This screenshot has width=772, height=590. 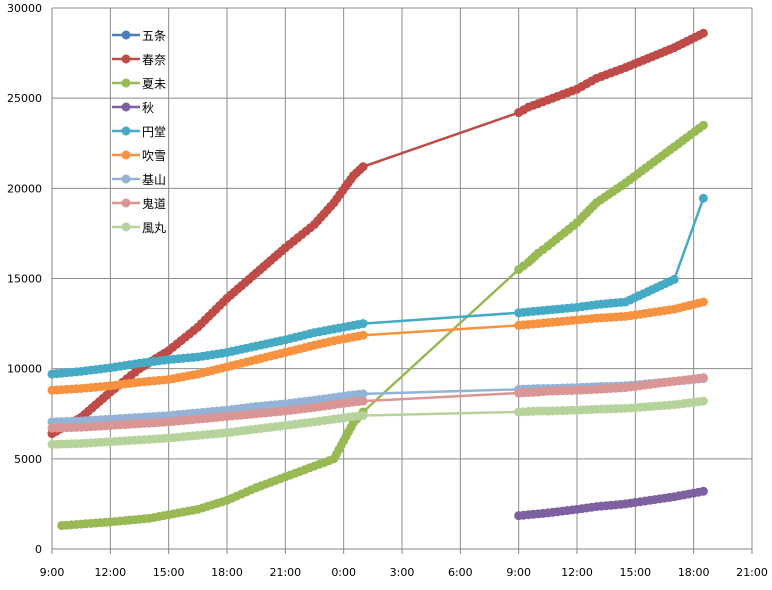 I want to click on y-tick-label: 30000, so click(x=24, y=8).